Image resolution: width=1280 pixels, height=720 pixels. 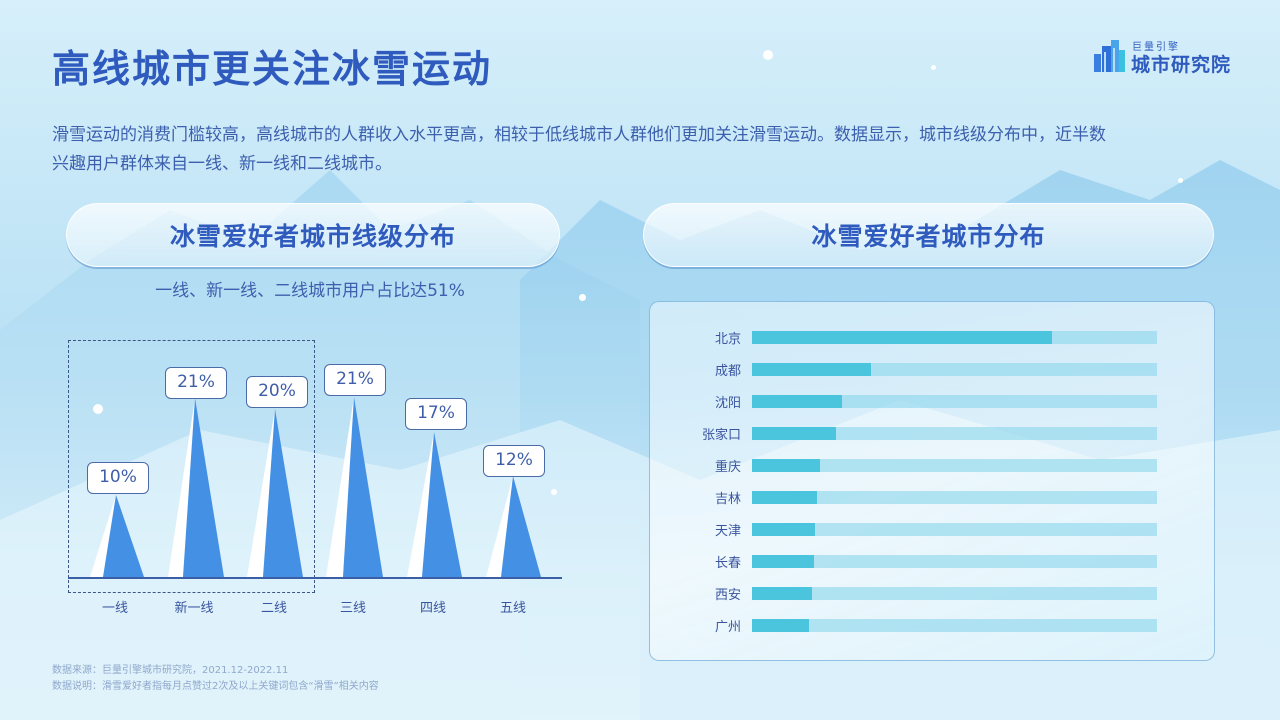 I want to click on city-name: 吉林, so click(x=727, y=499).